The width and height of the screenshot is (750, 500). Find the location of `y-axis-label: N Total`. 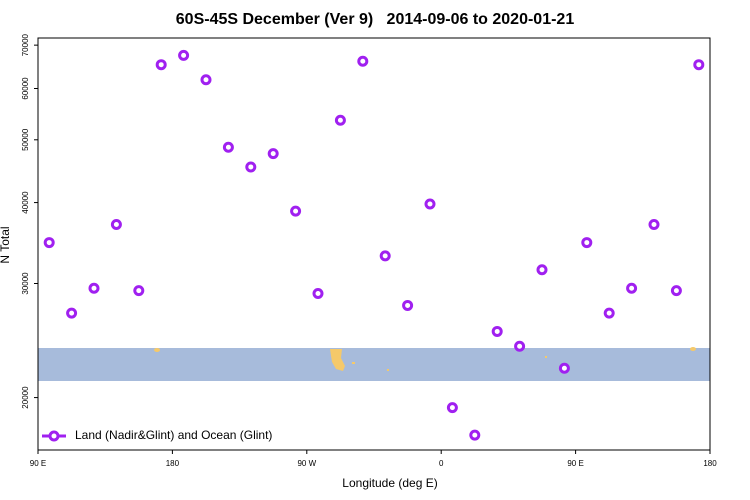

y-axis-label: N Total is located at coordinates (6, 244).